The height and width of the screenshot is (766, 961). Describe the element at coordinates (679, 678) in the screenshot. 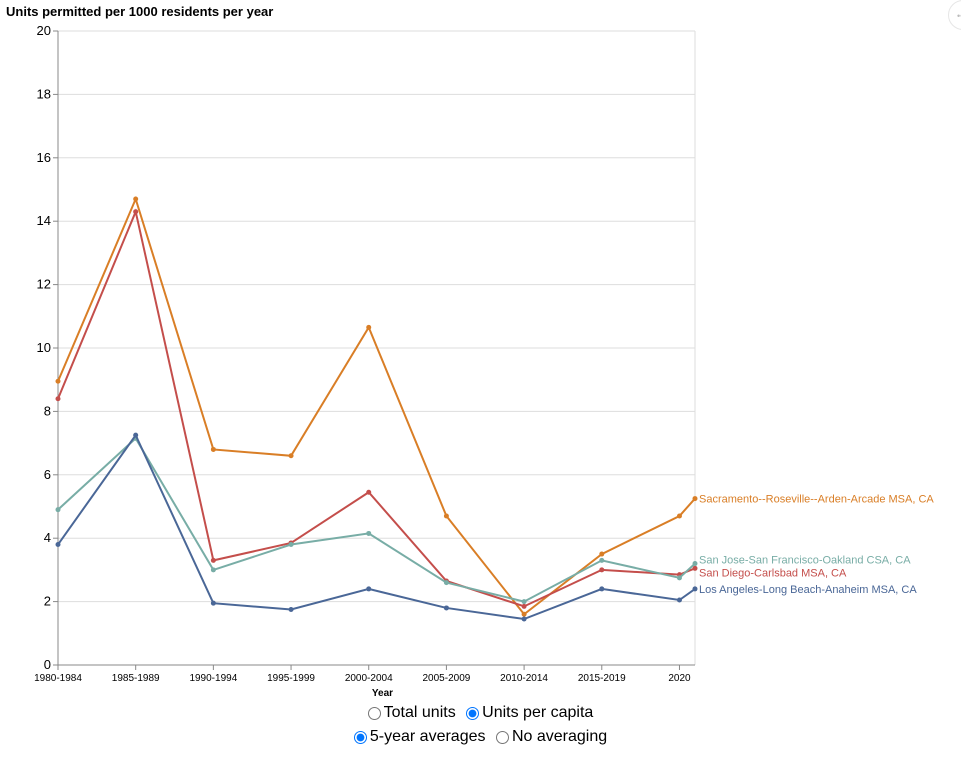

I see `x-tick-label: 2020` at that location.